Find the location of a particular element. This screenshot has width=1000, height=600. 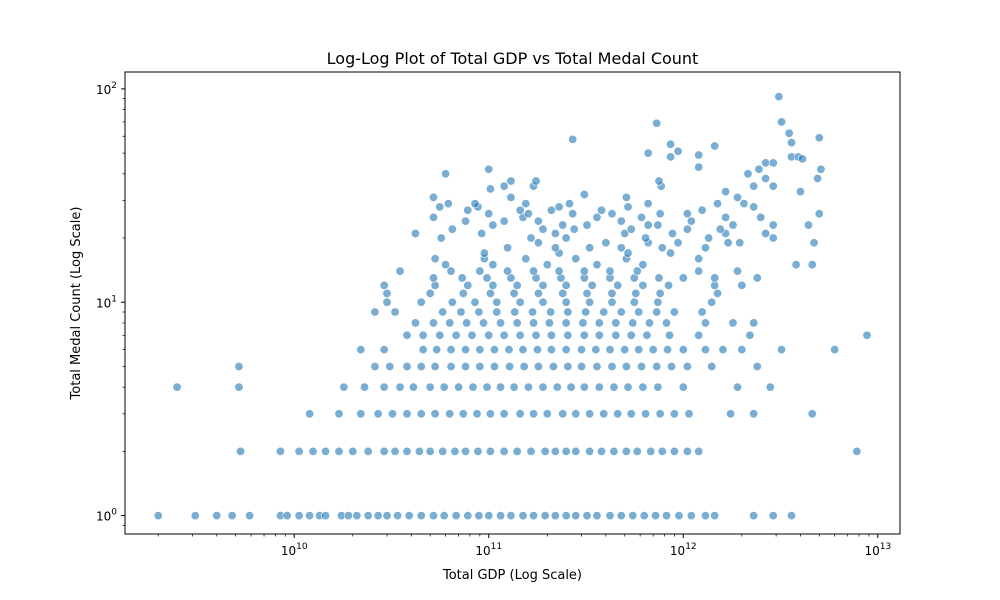

x-tick-label: 1012 is located at coordinates (683, 550).